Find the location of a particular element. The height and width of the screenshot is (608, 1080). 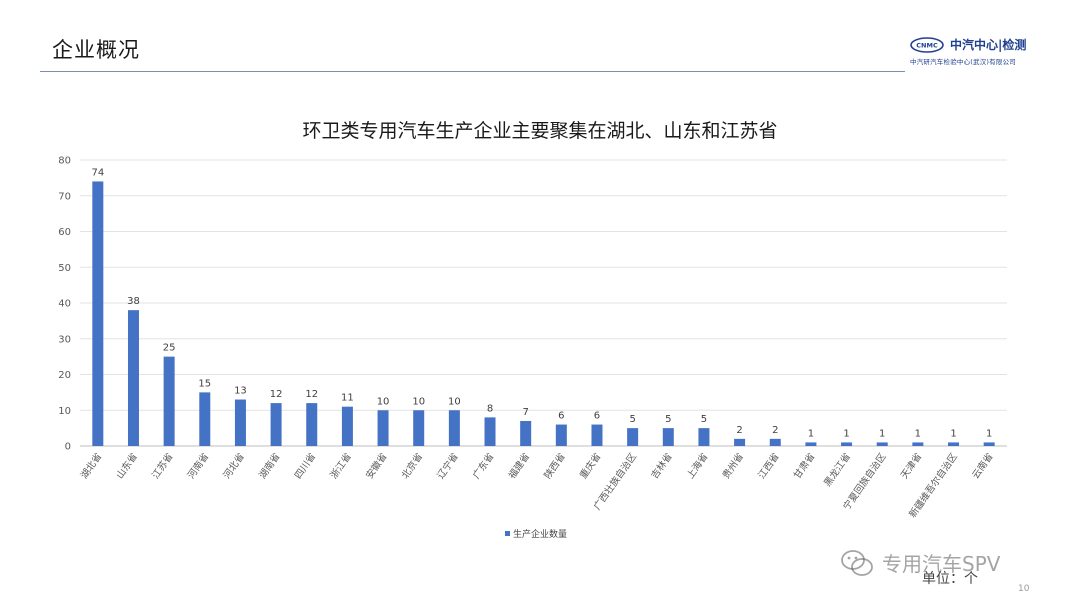

chart-title: 环卫类专用汽车生产企业主要聚集在湖北、山东和江苏省 is located at coordinates (539, 131).